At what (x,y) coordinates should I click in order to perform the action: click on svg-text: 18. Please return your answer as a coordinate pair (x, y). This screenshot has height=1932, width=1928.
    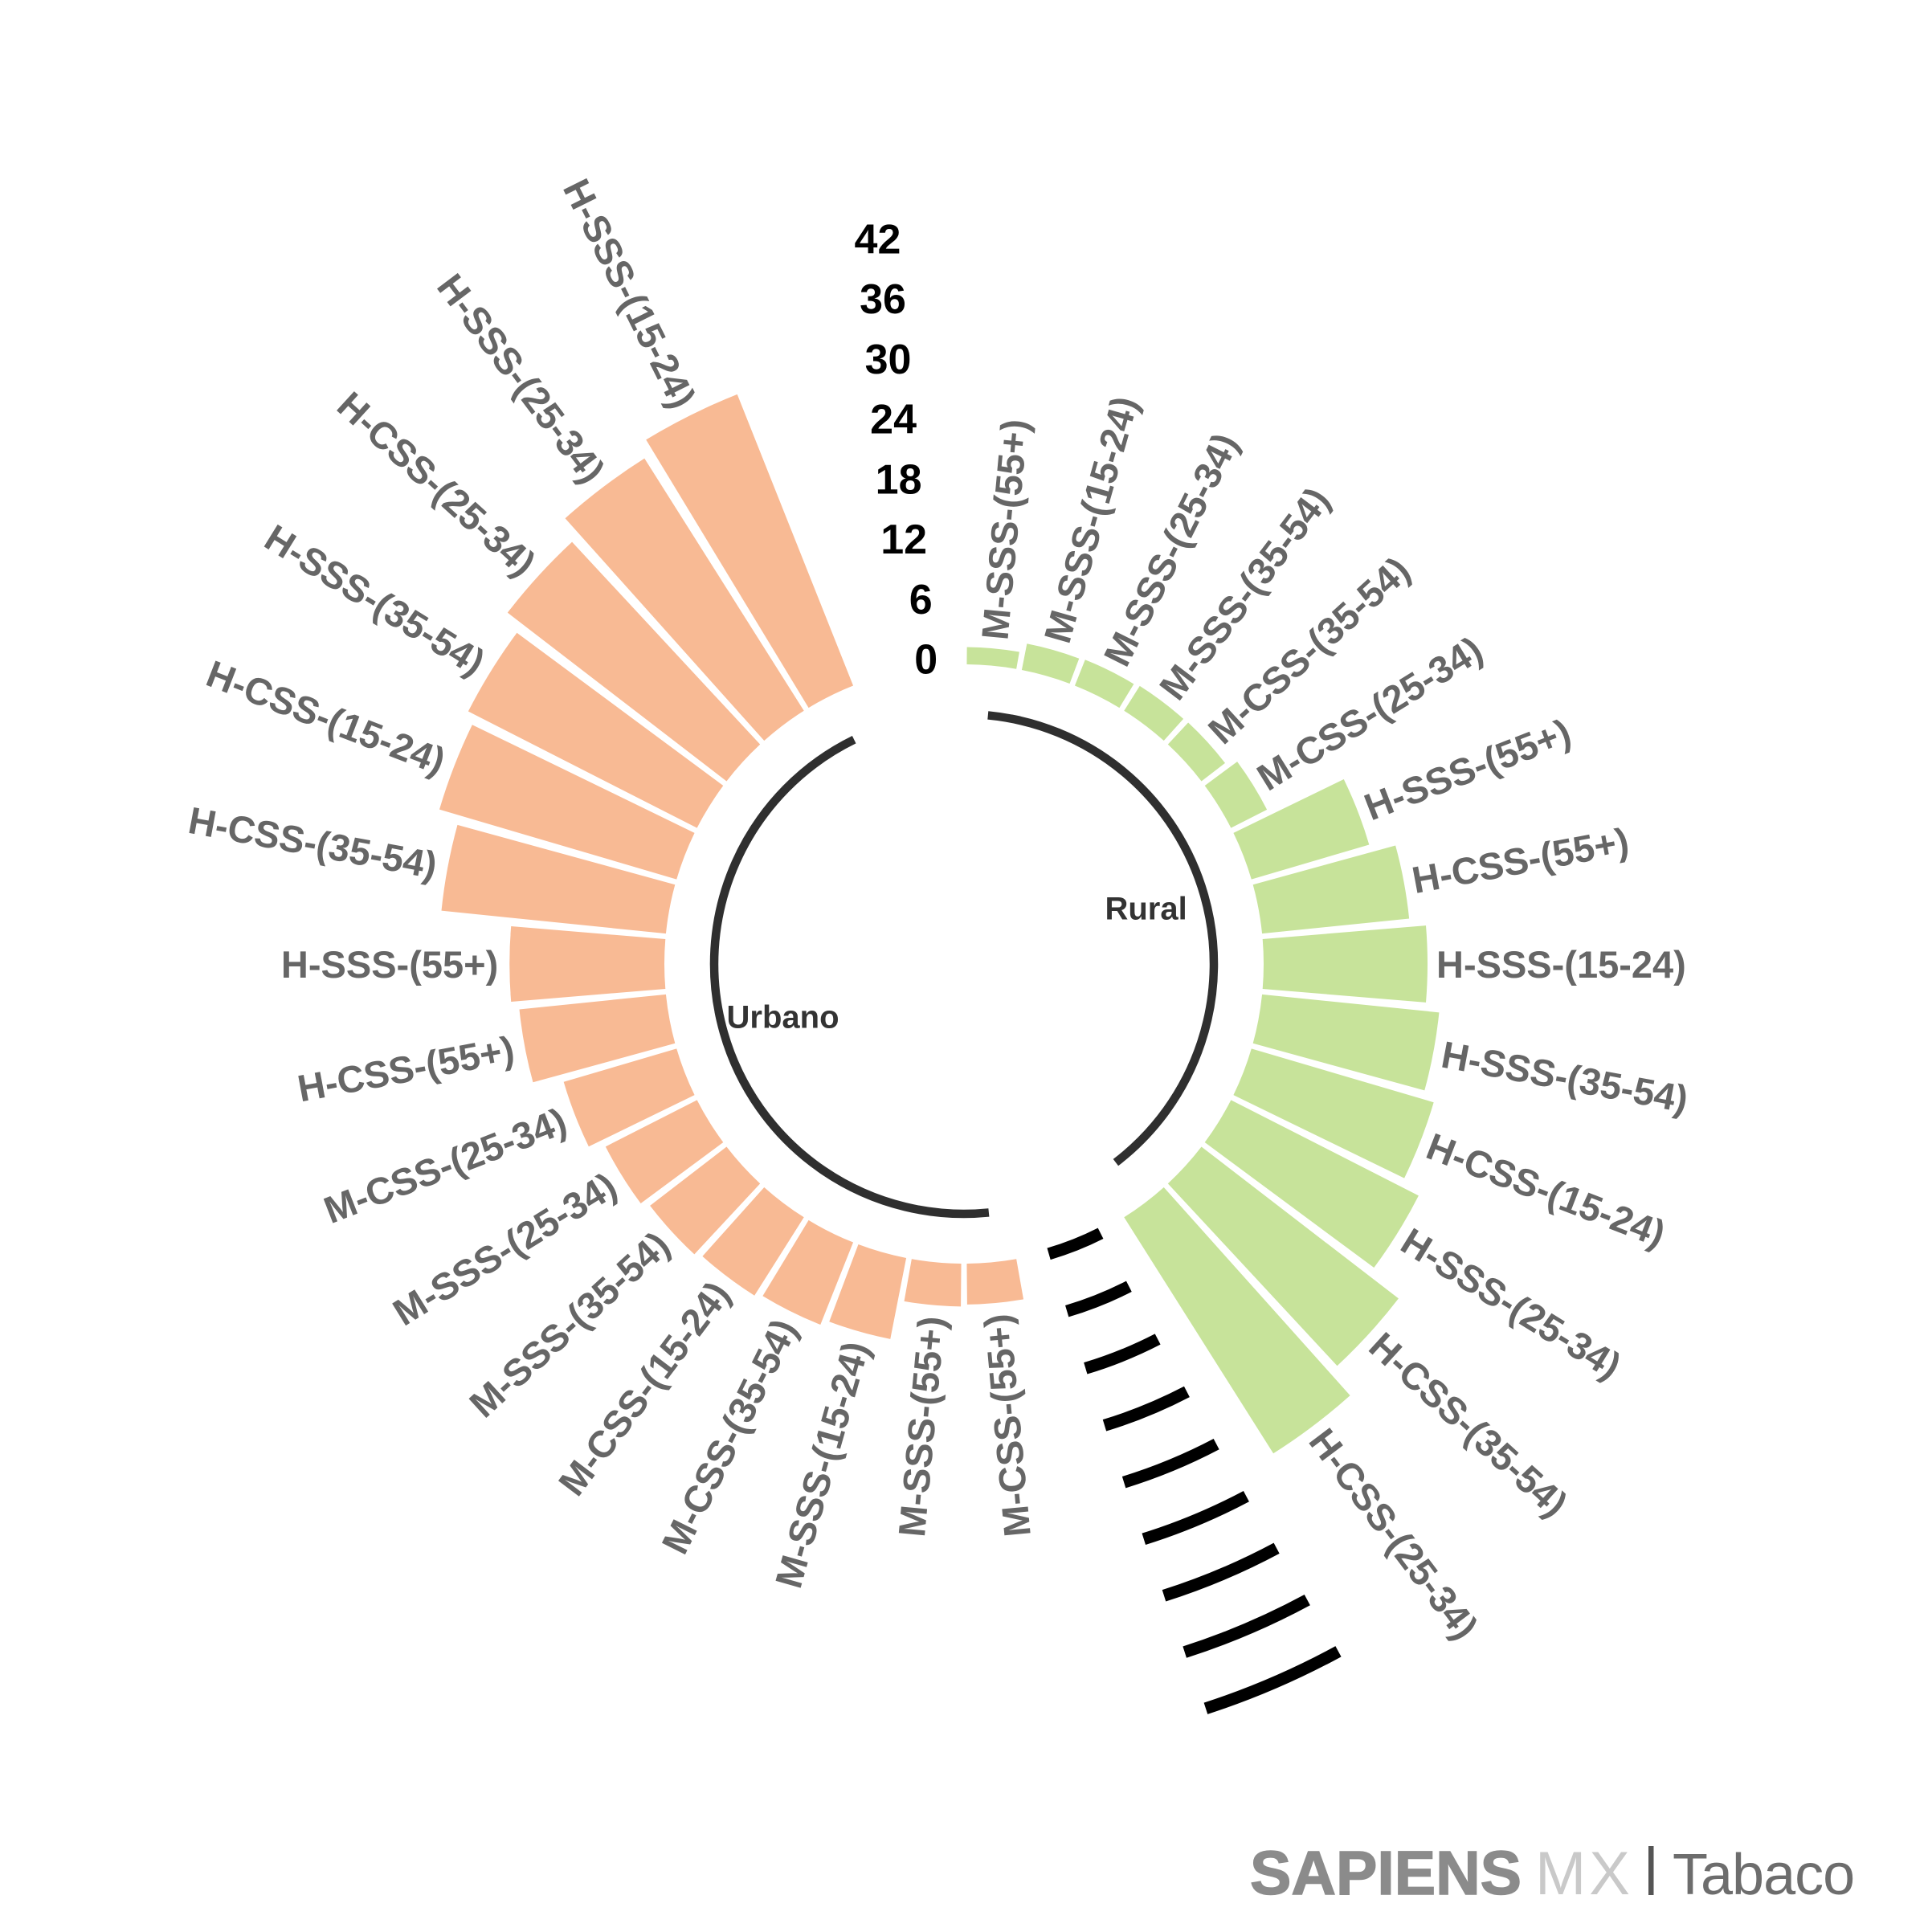
    Looking at the image, I should click on (899, 480).